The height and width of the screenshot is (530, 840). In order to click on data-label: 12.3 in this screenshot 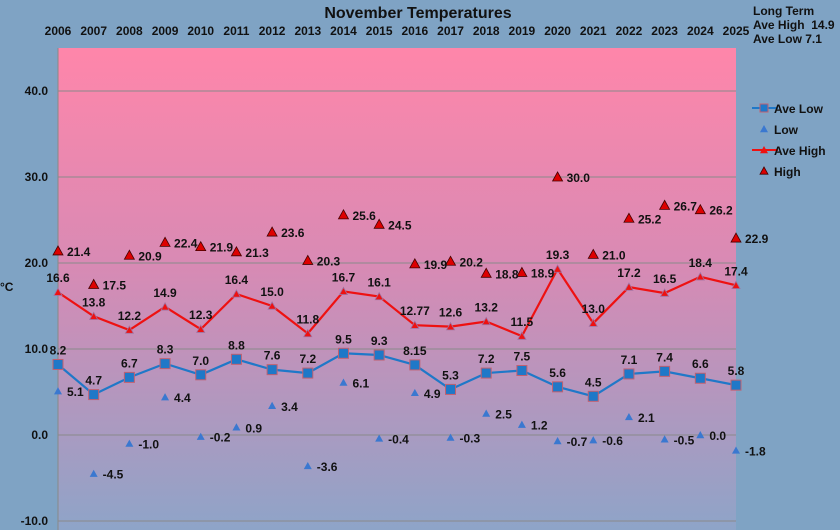, I will do `click(201, 315)`.